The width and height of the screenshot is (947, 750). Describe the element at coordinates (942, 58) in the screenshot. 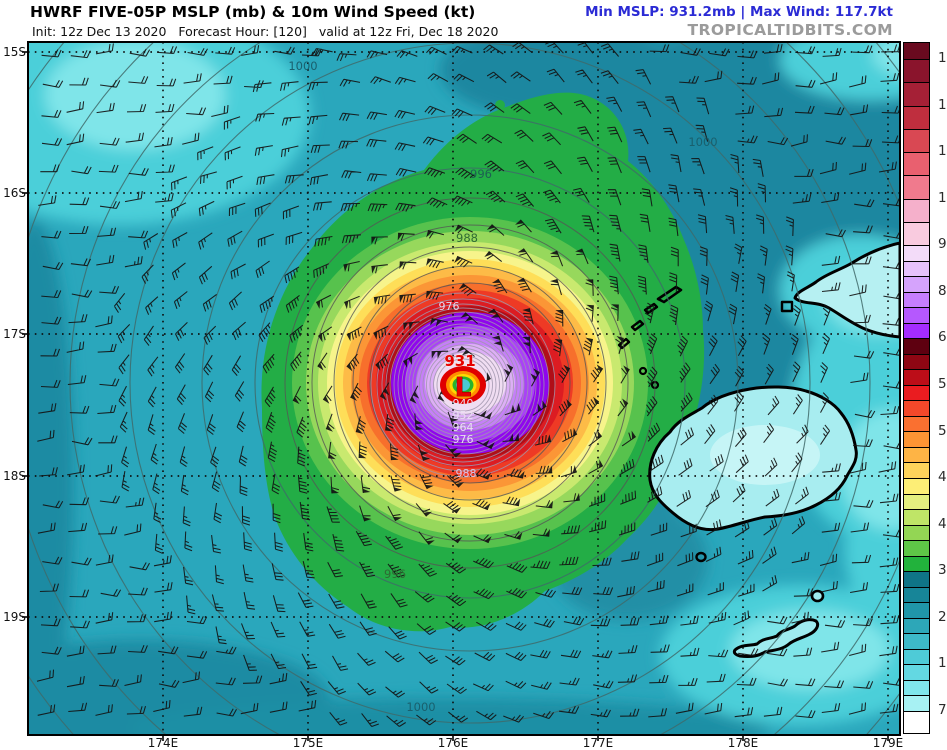

I see `colorbar-tick-label: 155` at that location.